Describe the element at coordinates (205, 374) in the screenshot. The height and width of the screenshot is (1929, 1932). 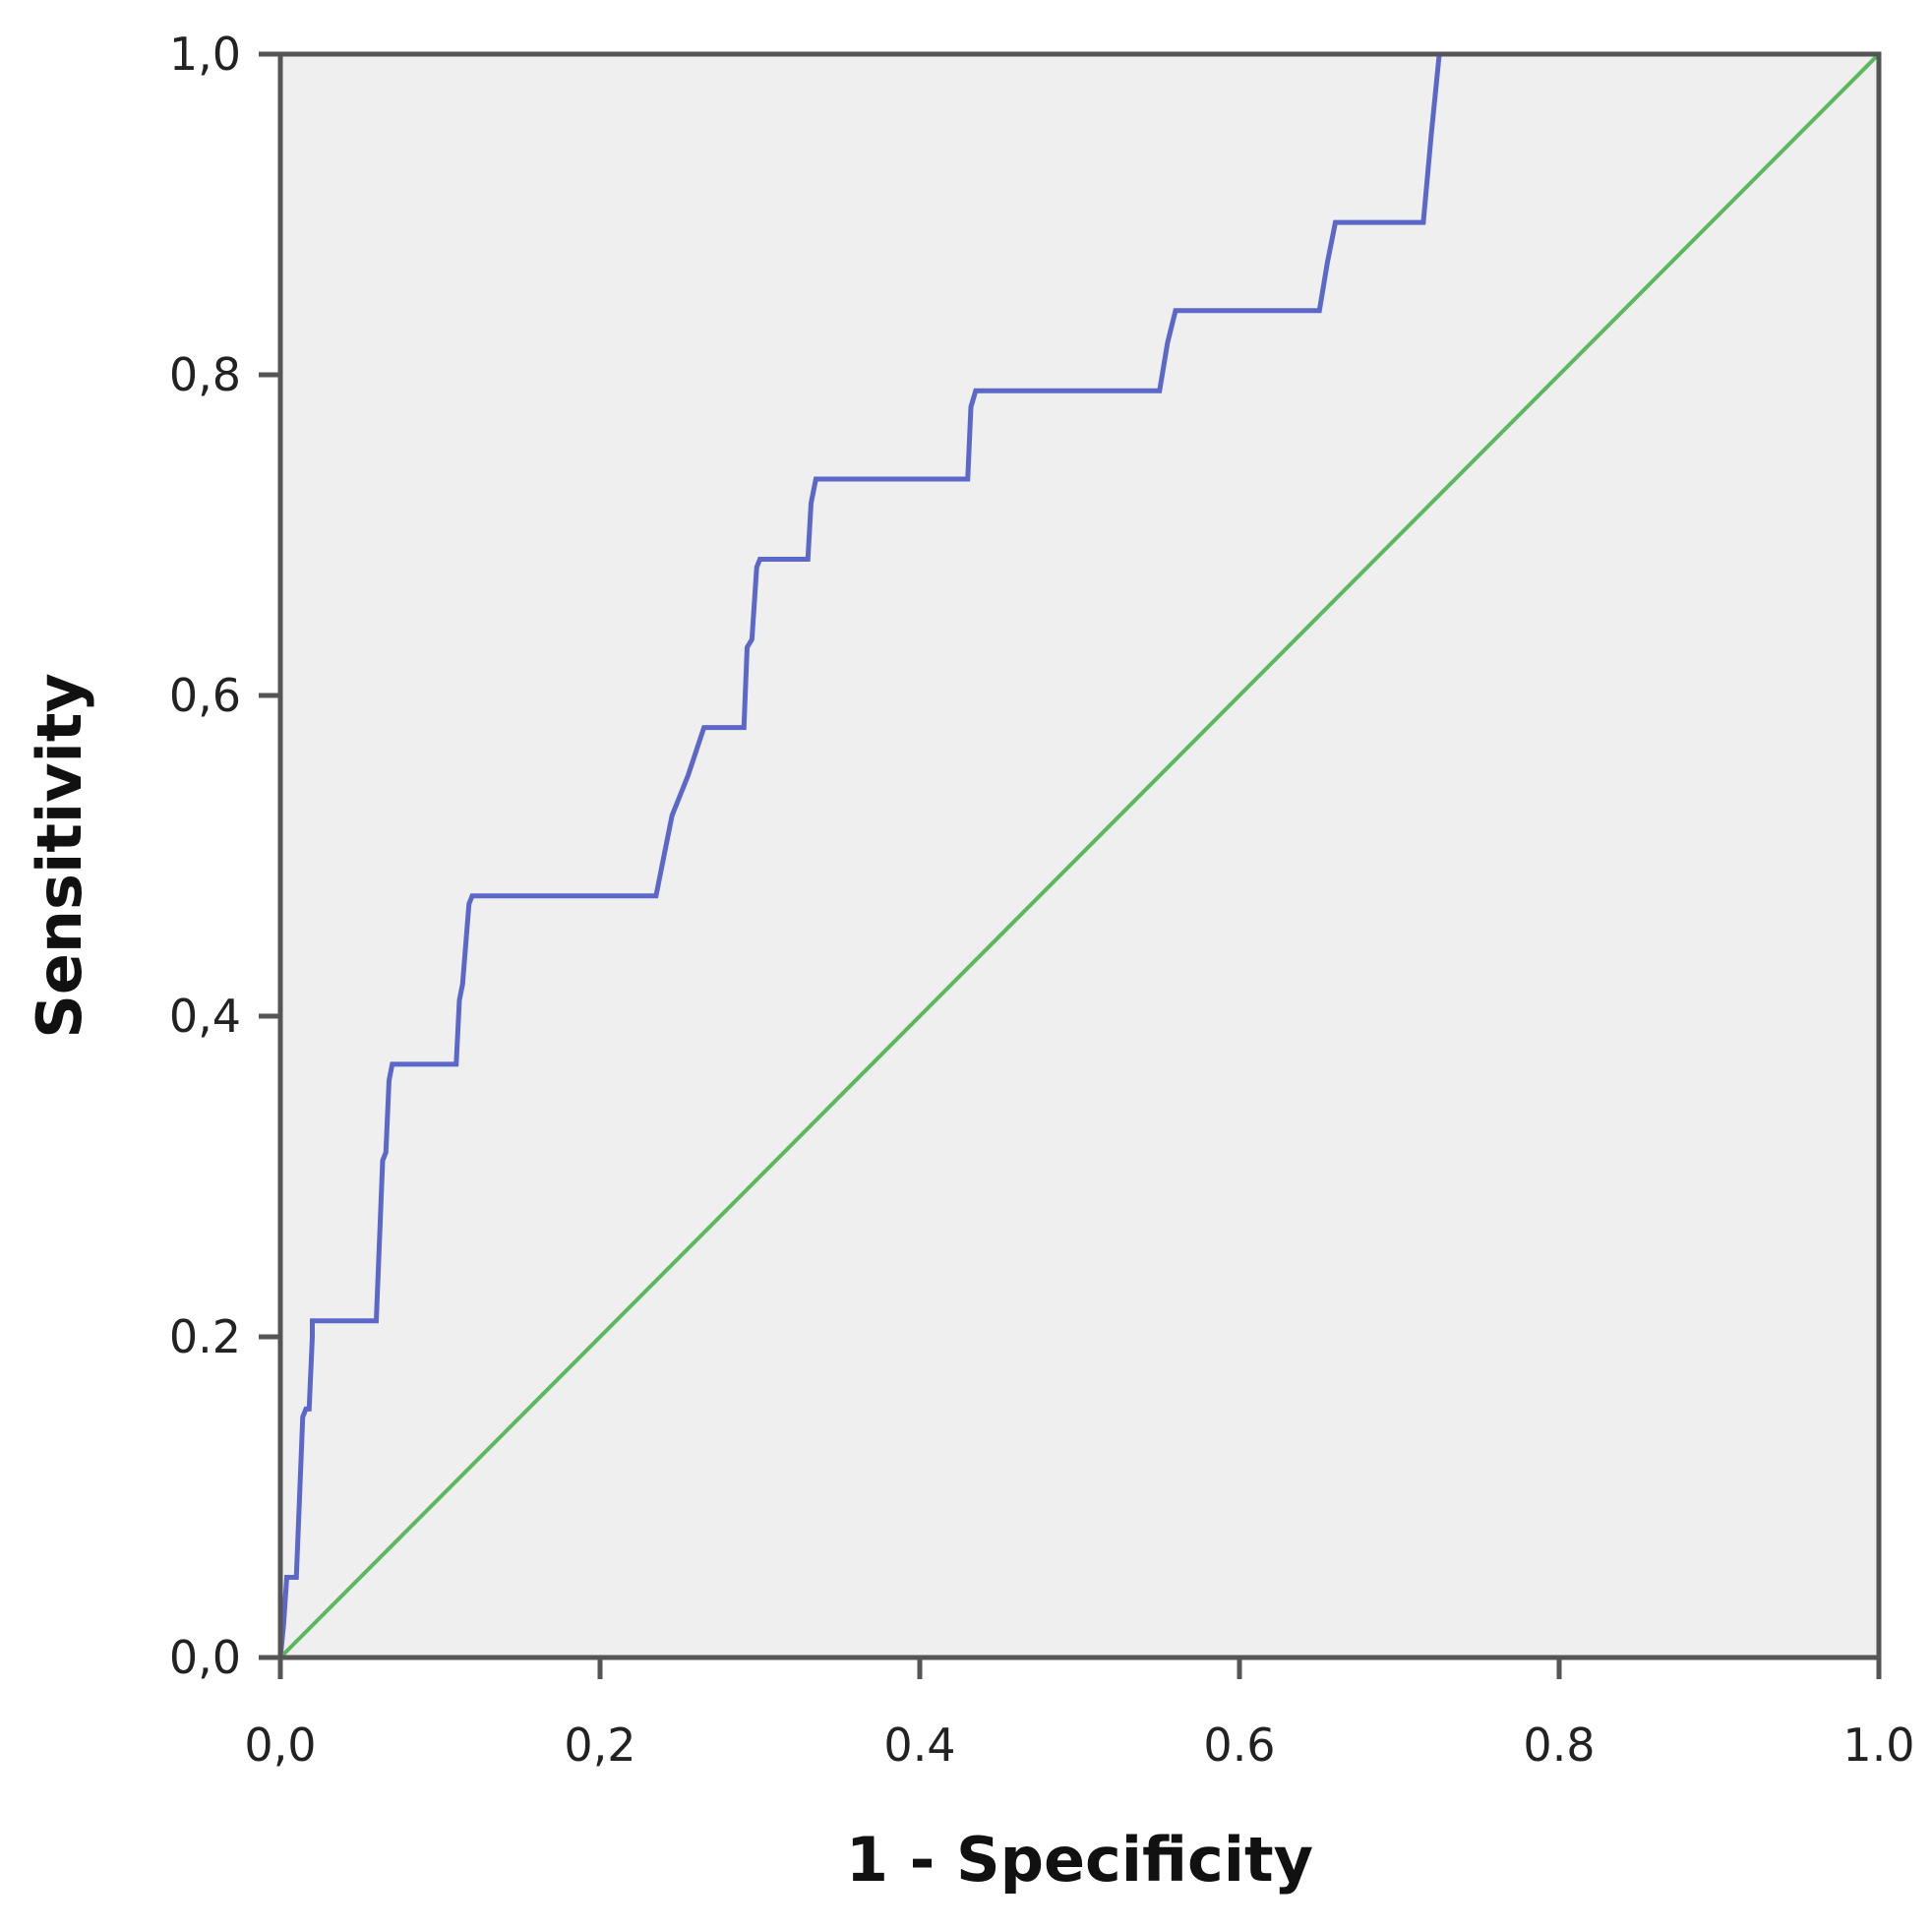
I see `y-tick-label: 0,8` at that location.